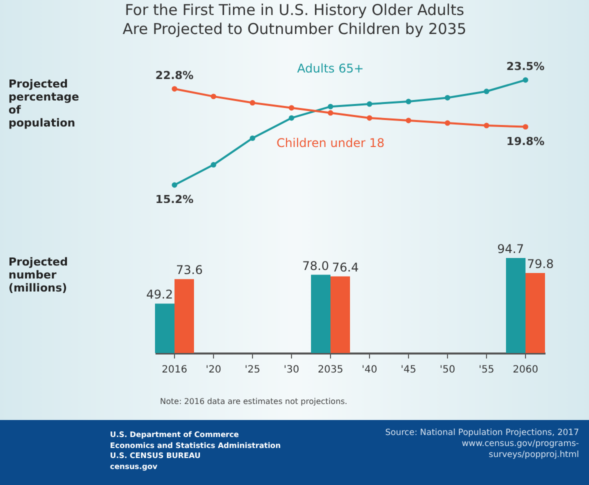 This screenshot has width=589, height=485. I want to click on x-tick-label: 2060, so click(525, 370).